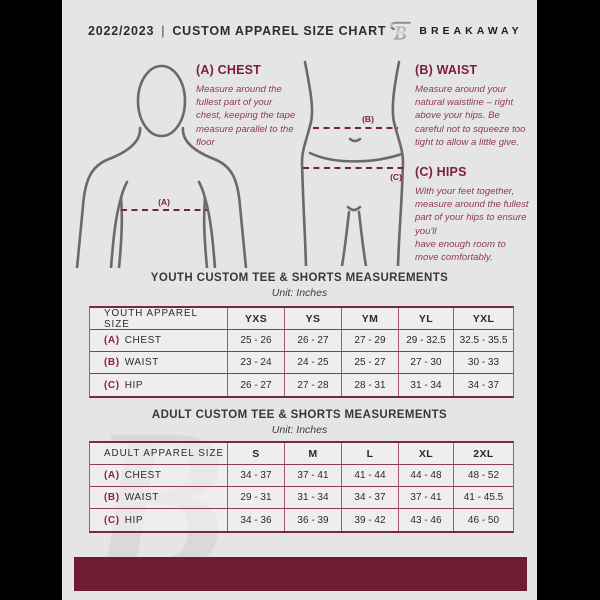  What do you see at coordinates (299, 415) in the screenshot?
I see `adult-section-title: ADULT CUSTOM TEE & SHORTS MEASUREMENTS` at bounding box center [299, 415].